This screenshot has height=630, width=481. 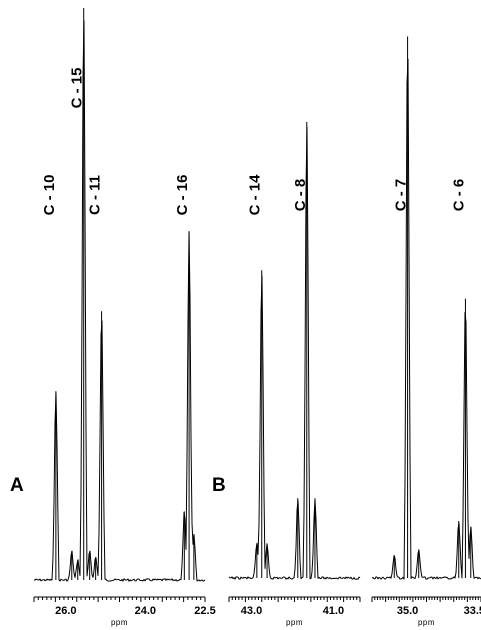 What do you see at coordinates (251, 611) in the screenshot?
I see `x-tick-label: 43.0` at bounding box center [251, 611].